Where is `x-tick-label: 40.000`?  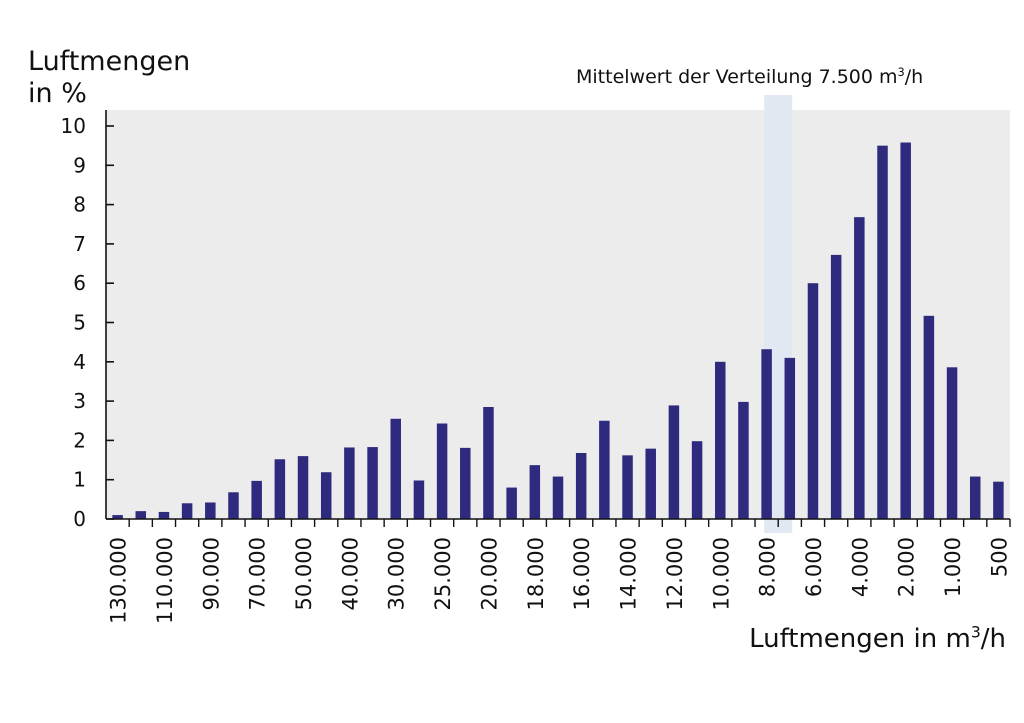 x-tick-label: 40.000 is located at coordinates (350, 573).